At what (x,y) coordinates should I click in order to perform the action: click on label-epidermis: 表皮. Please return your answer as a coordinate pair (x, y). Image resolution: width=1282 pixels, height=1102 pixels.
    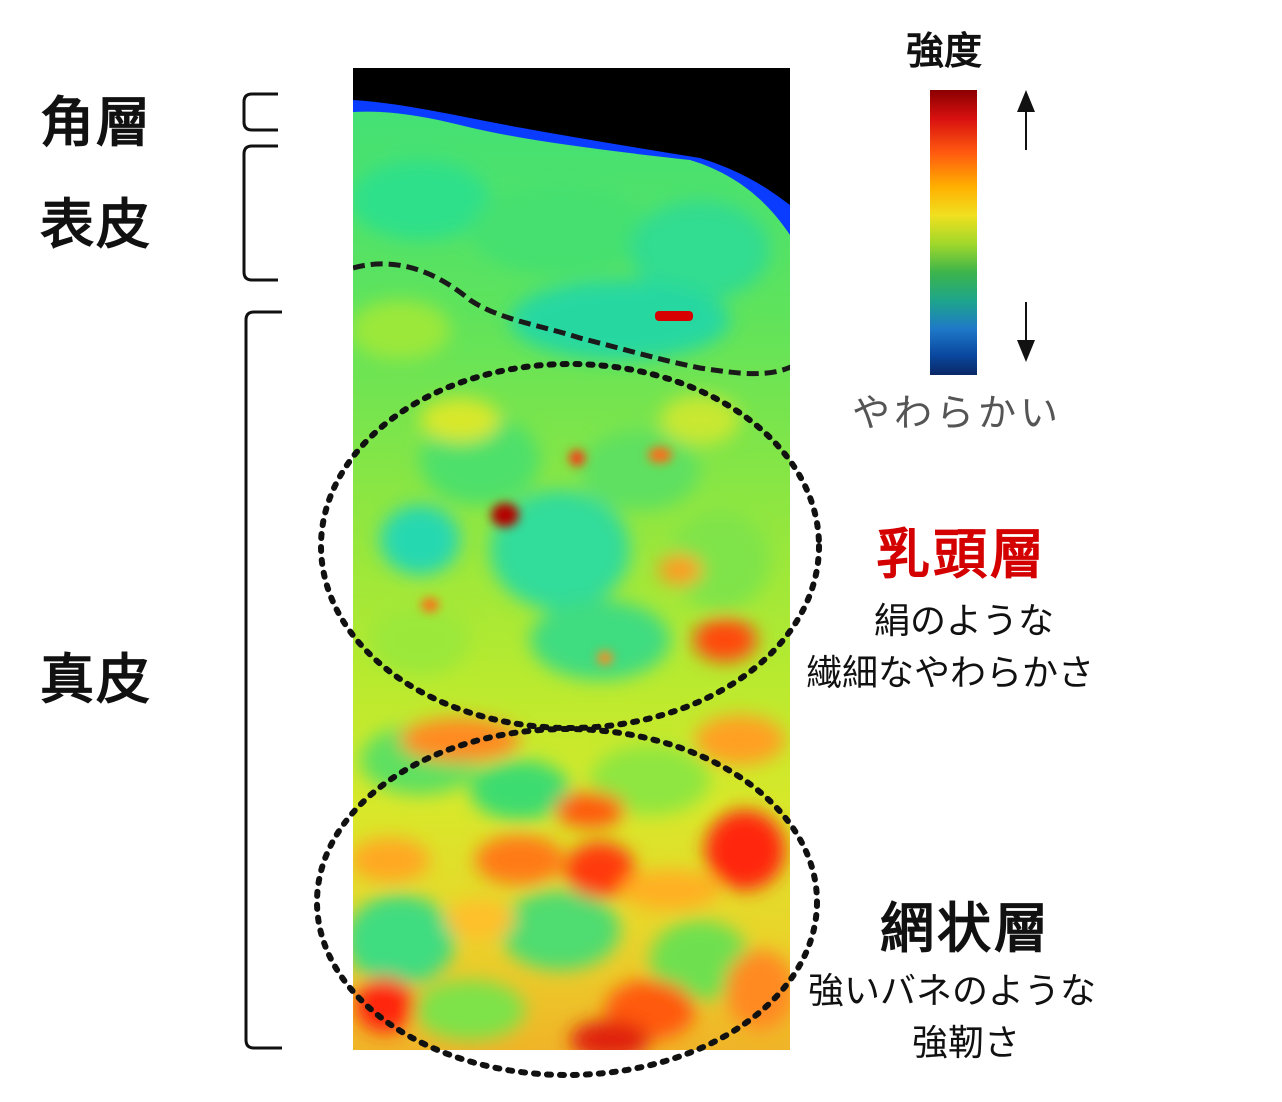
    Looking at the image, I should click on (96, 224).